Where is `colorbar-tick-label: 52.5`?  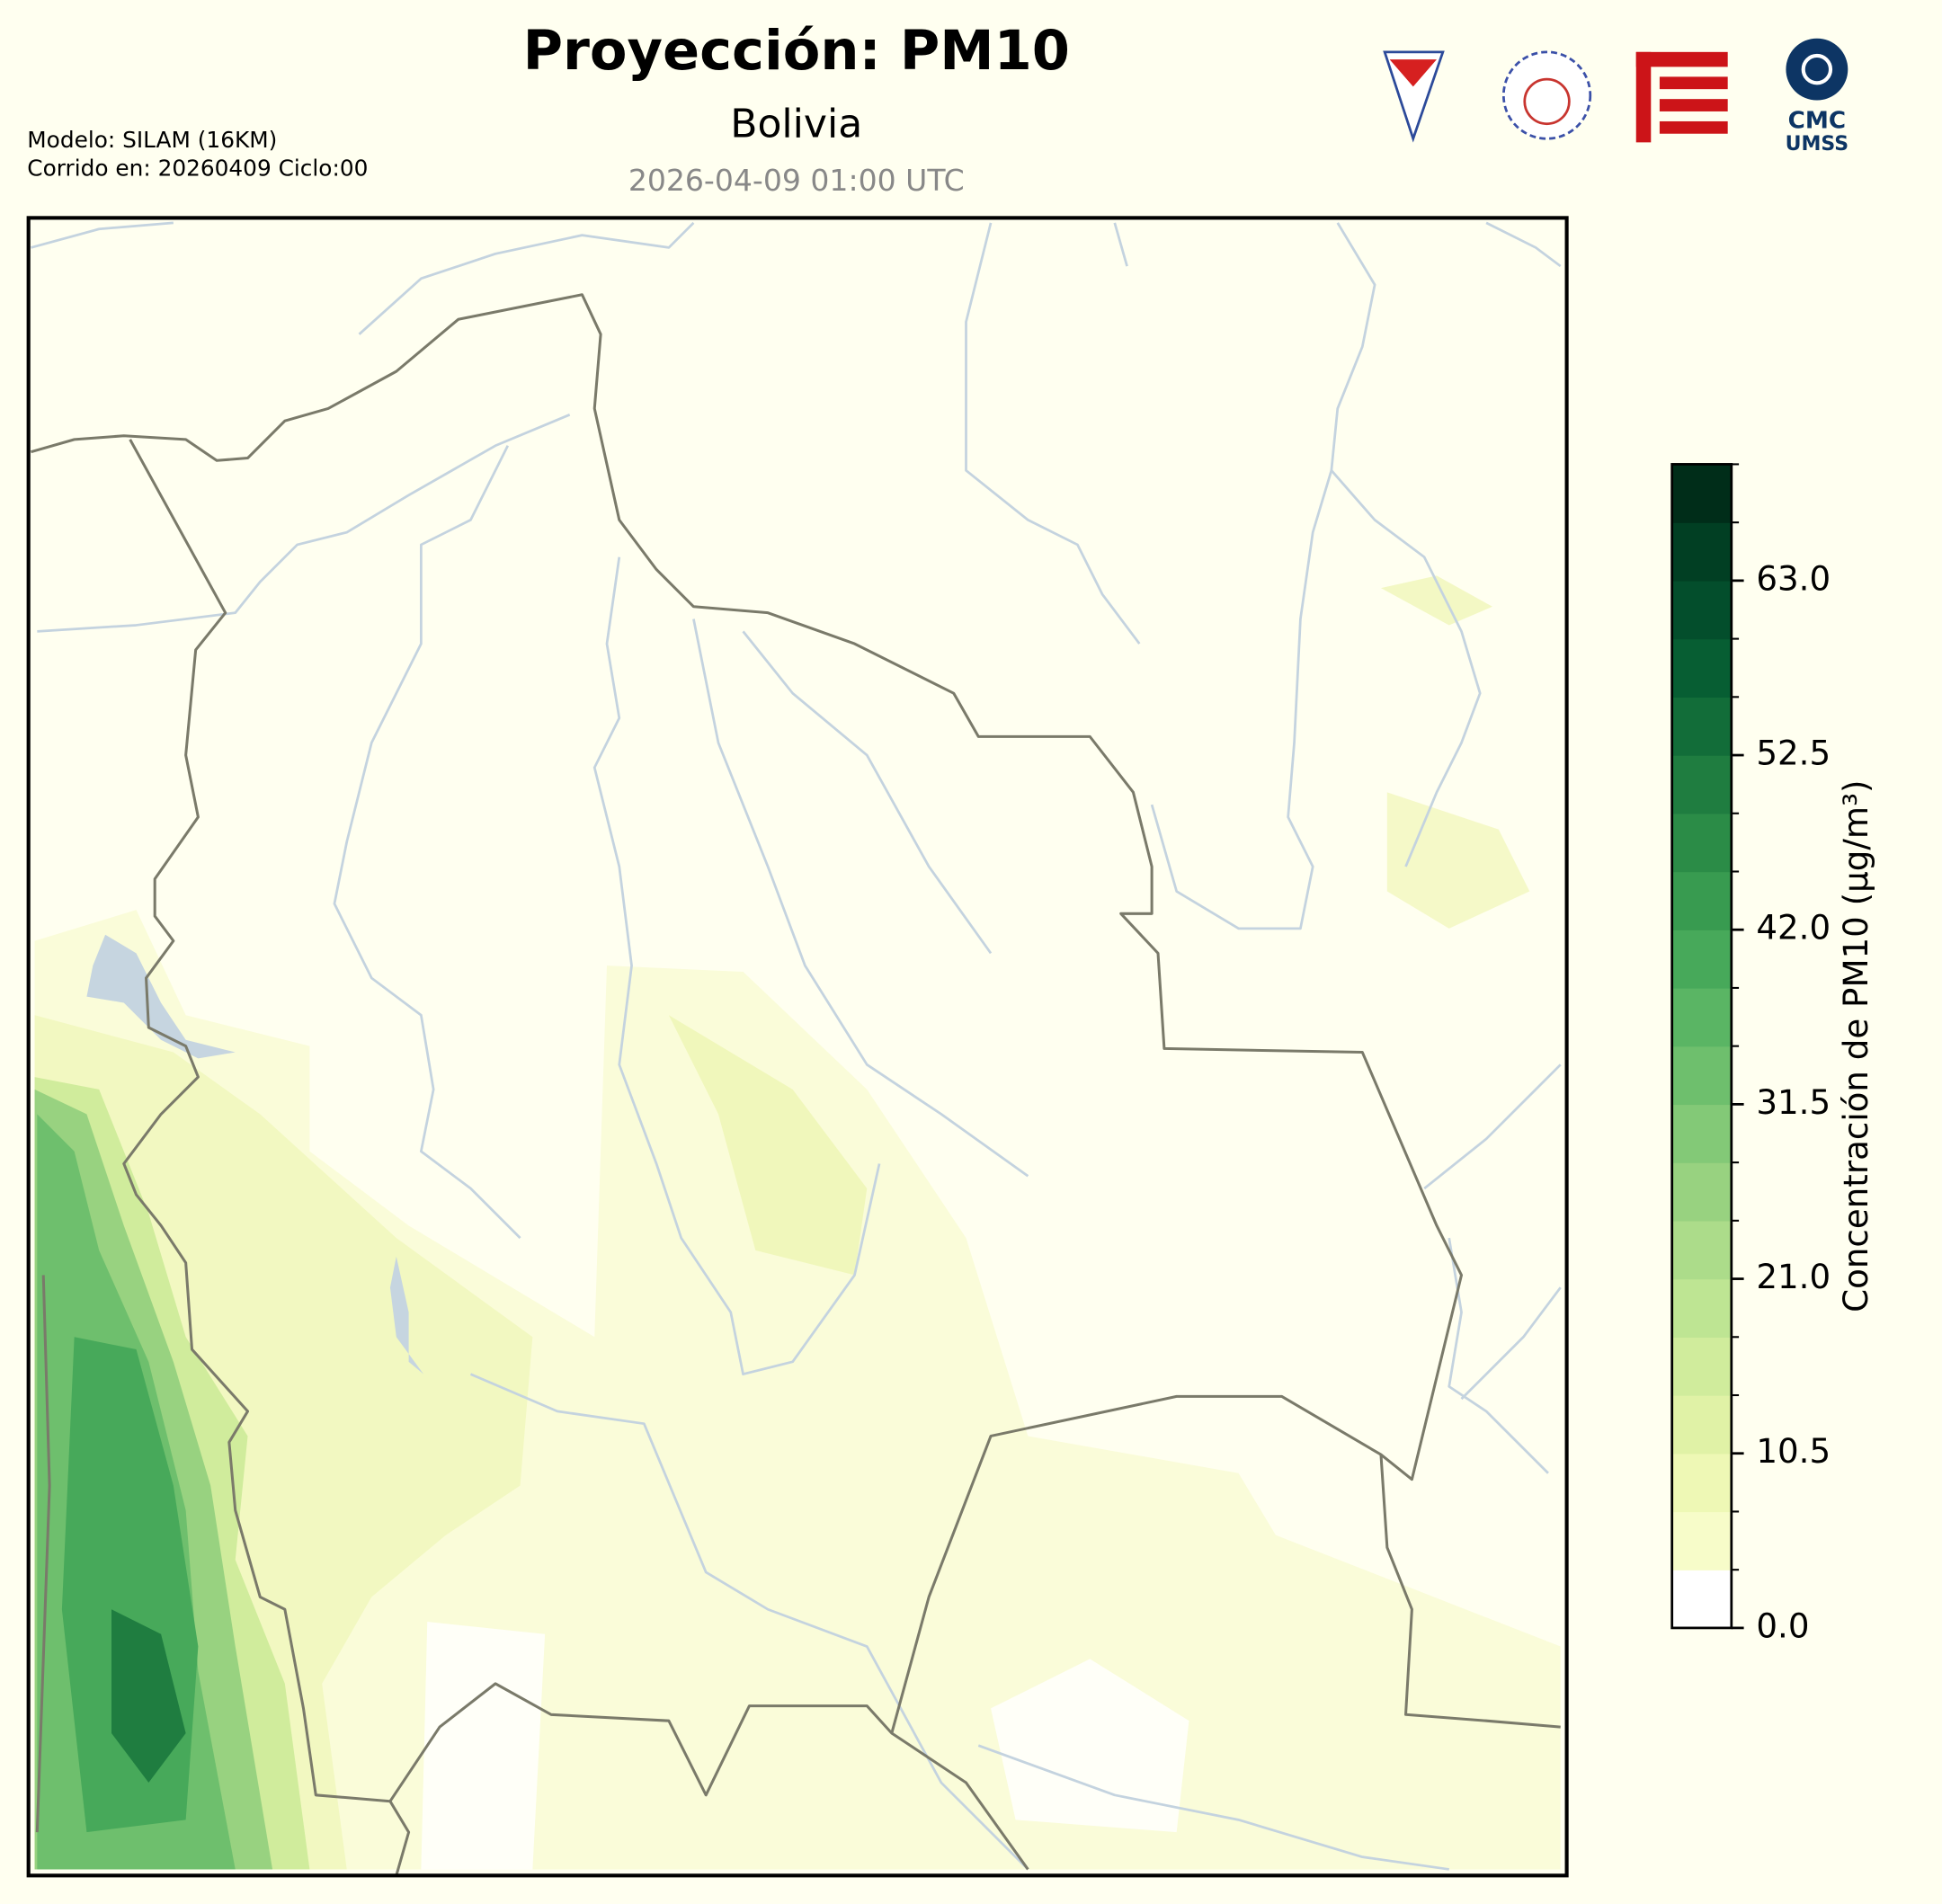 colorbar-tick-label: 52.5 is located at coordinates (1793, 753).